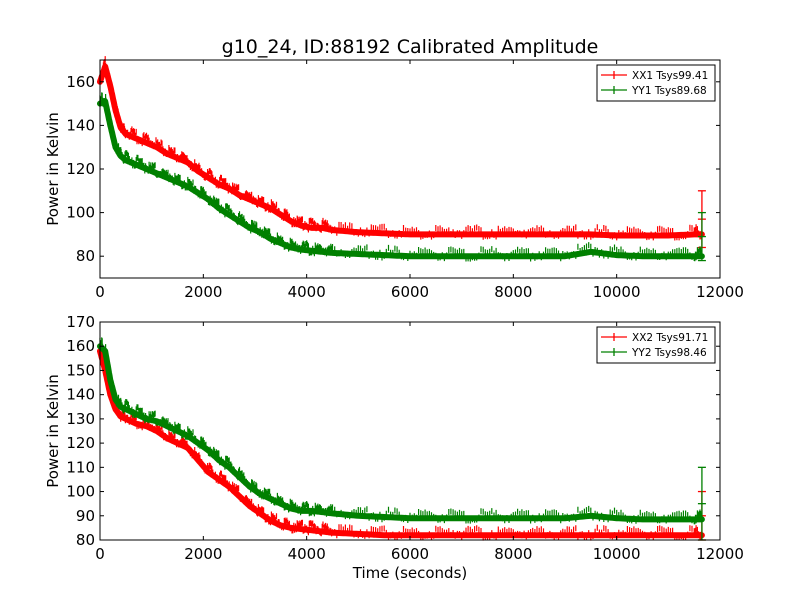  I want to click on y-axis-label: Power in Kelvin, so click(53, 169).